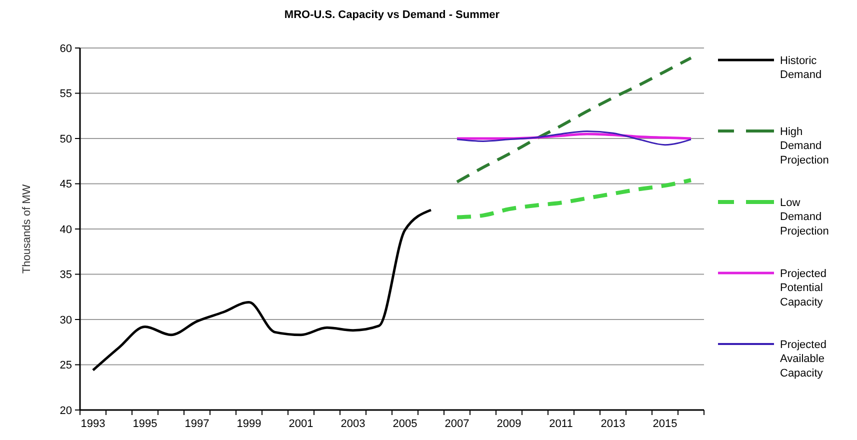 The width and height of the screenshot is (857, 440). I want to click on legend-label: Historic Demand, so click(801, 68).